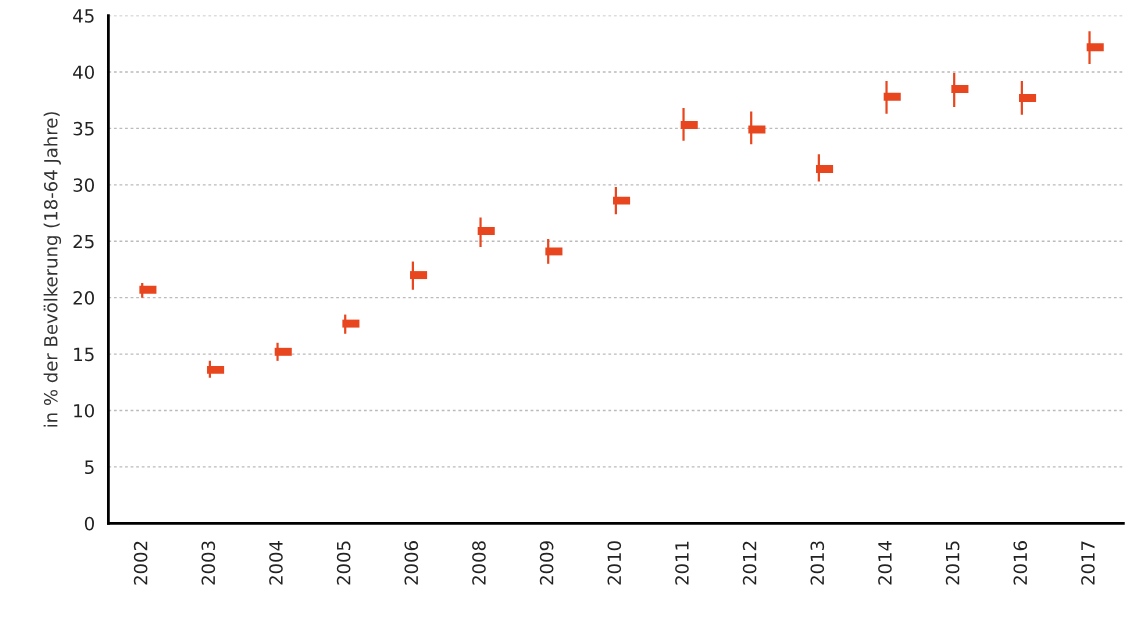  I want to click on x-tick-label: 2015, so click(952, 563).